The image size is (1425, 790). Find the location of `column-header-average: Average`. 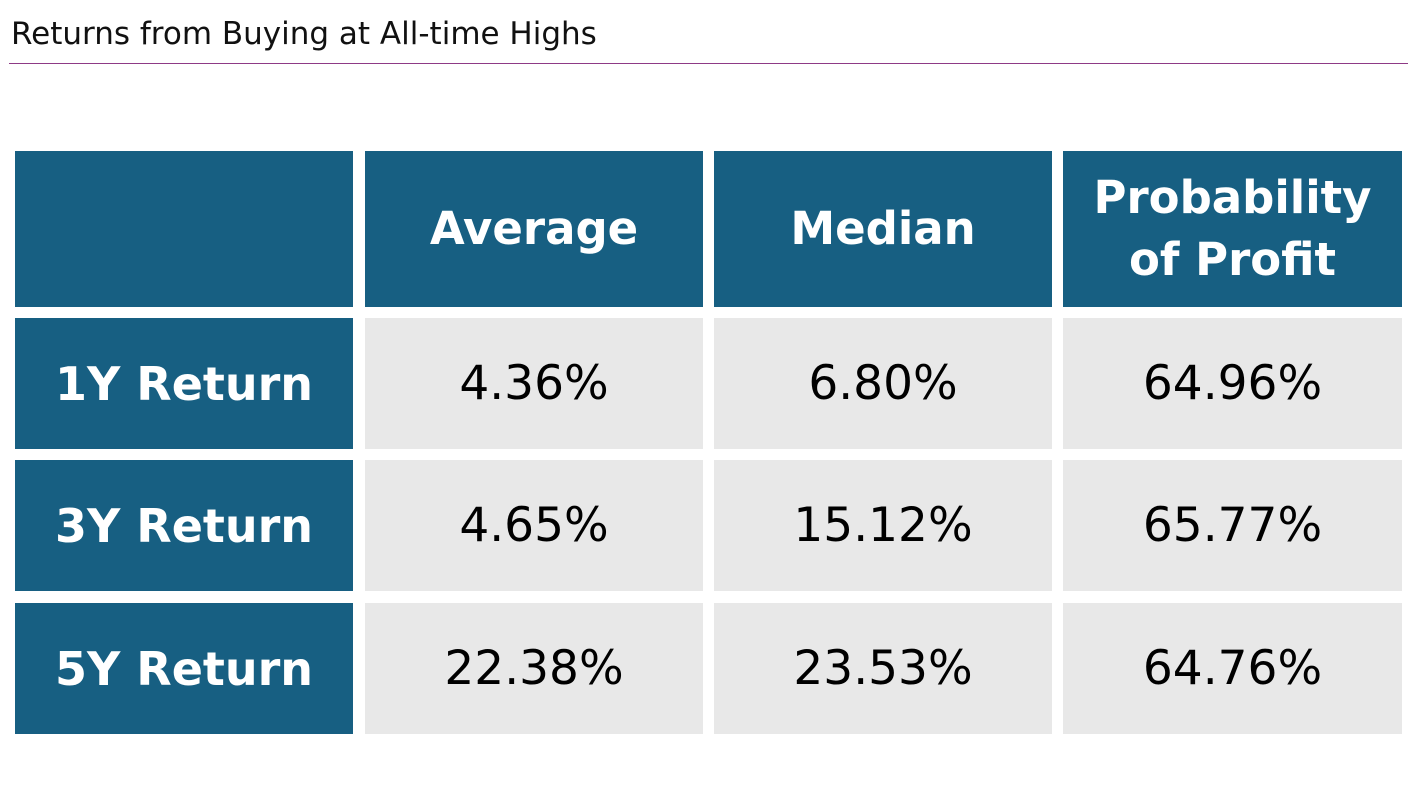

column-header-average: Average is located at coordinates (534, 229).